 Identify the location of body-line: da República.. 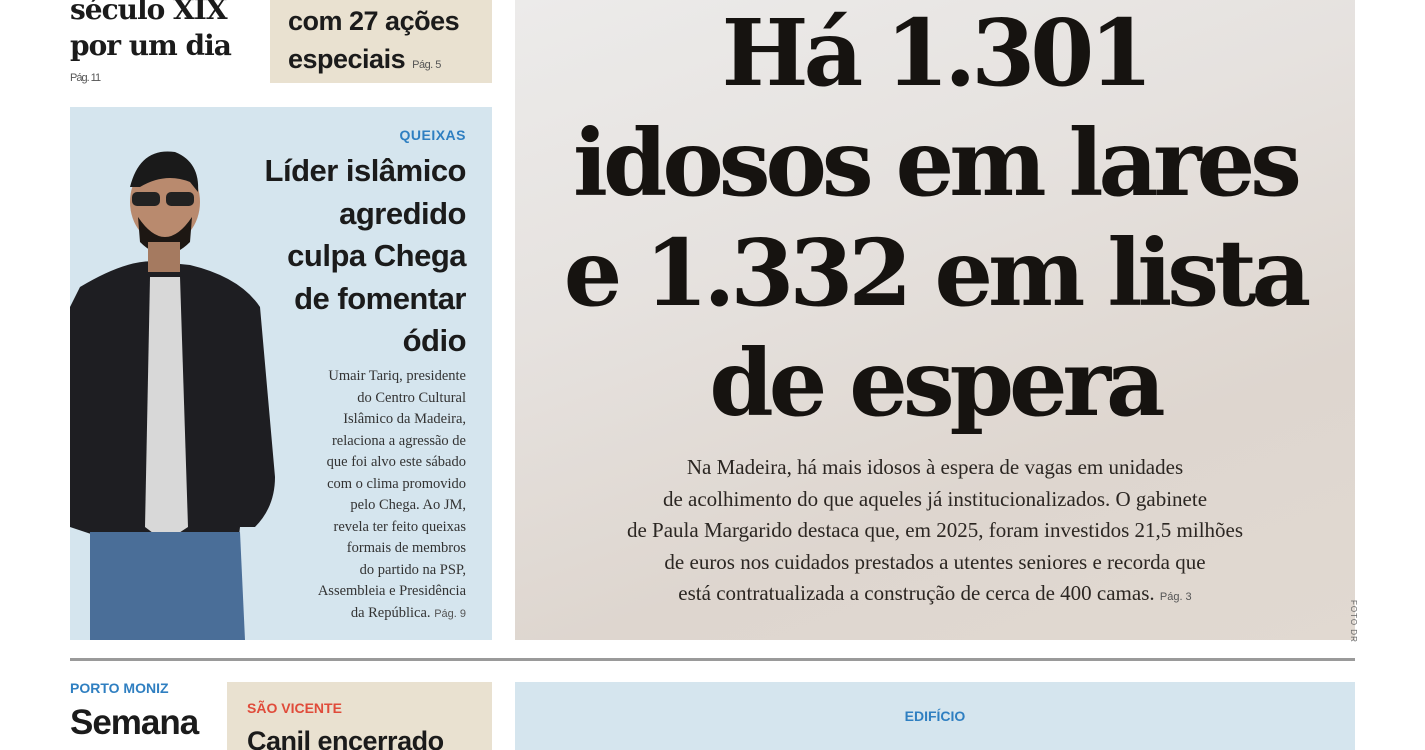
(390, 612).